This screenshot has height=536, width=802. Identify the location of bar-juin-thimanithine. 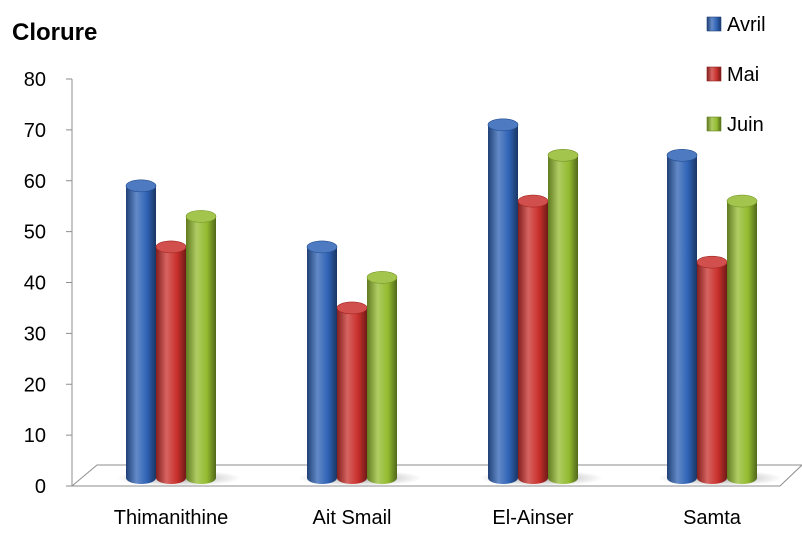
(201, 347).